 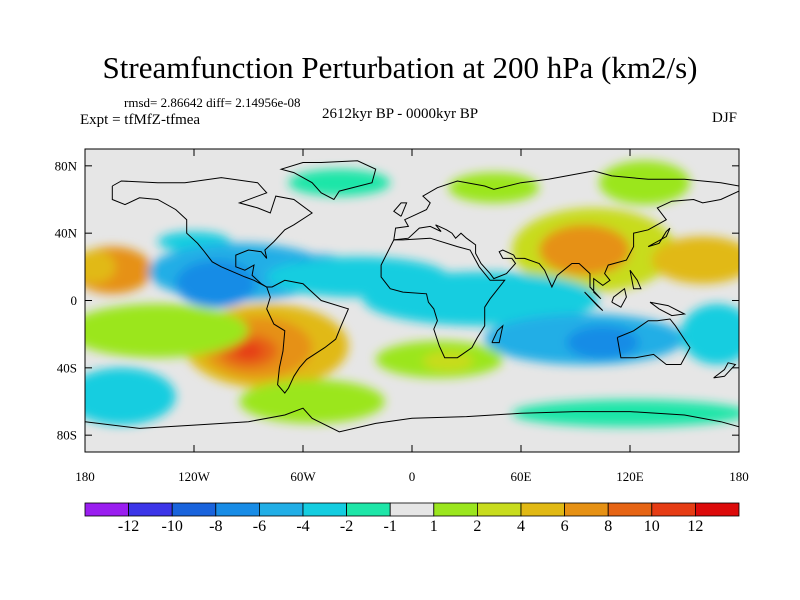 What do you see at coordinates (477, 526) in the screenshot?
I see `colorbar-label: 2` at bounding box center [477, 526].